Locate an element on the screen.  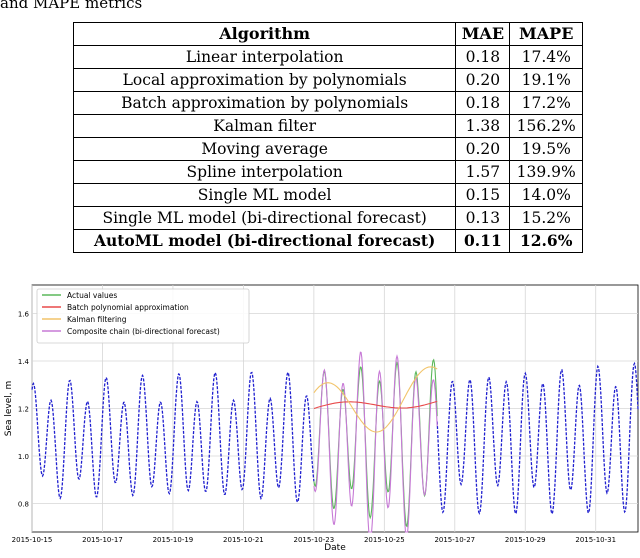
y-axis-label: Sea level, m is located at coordinates (9, 409).